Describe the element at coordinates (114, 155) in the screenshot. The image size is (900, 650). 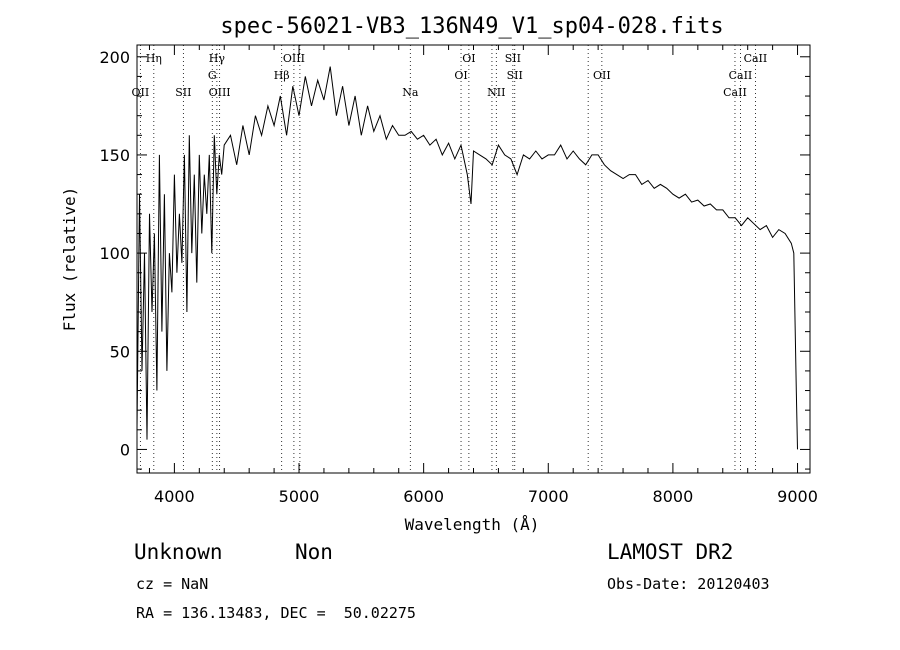
I see `y-tick-label: 150` at that location.